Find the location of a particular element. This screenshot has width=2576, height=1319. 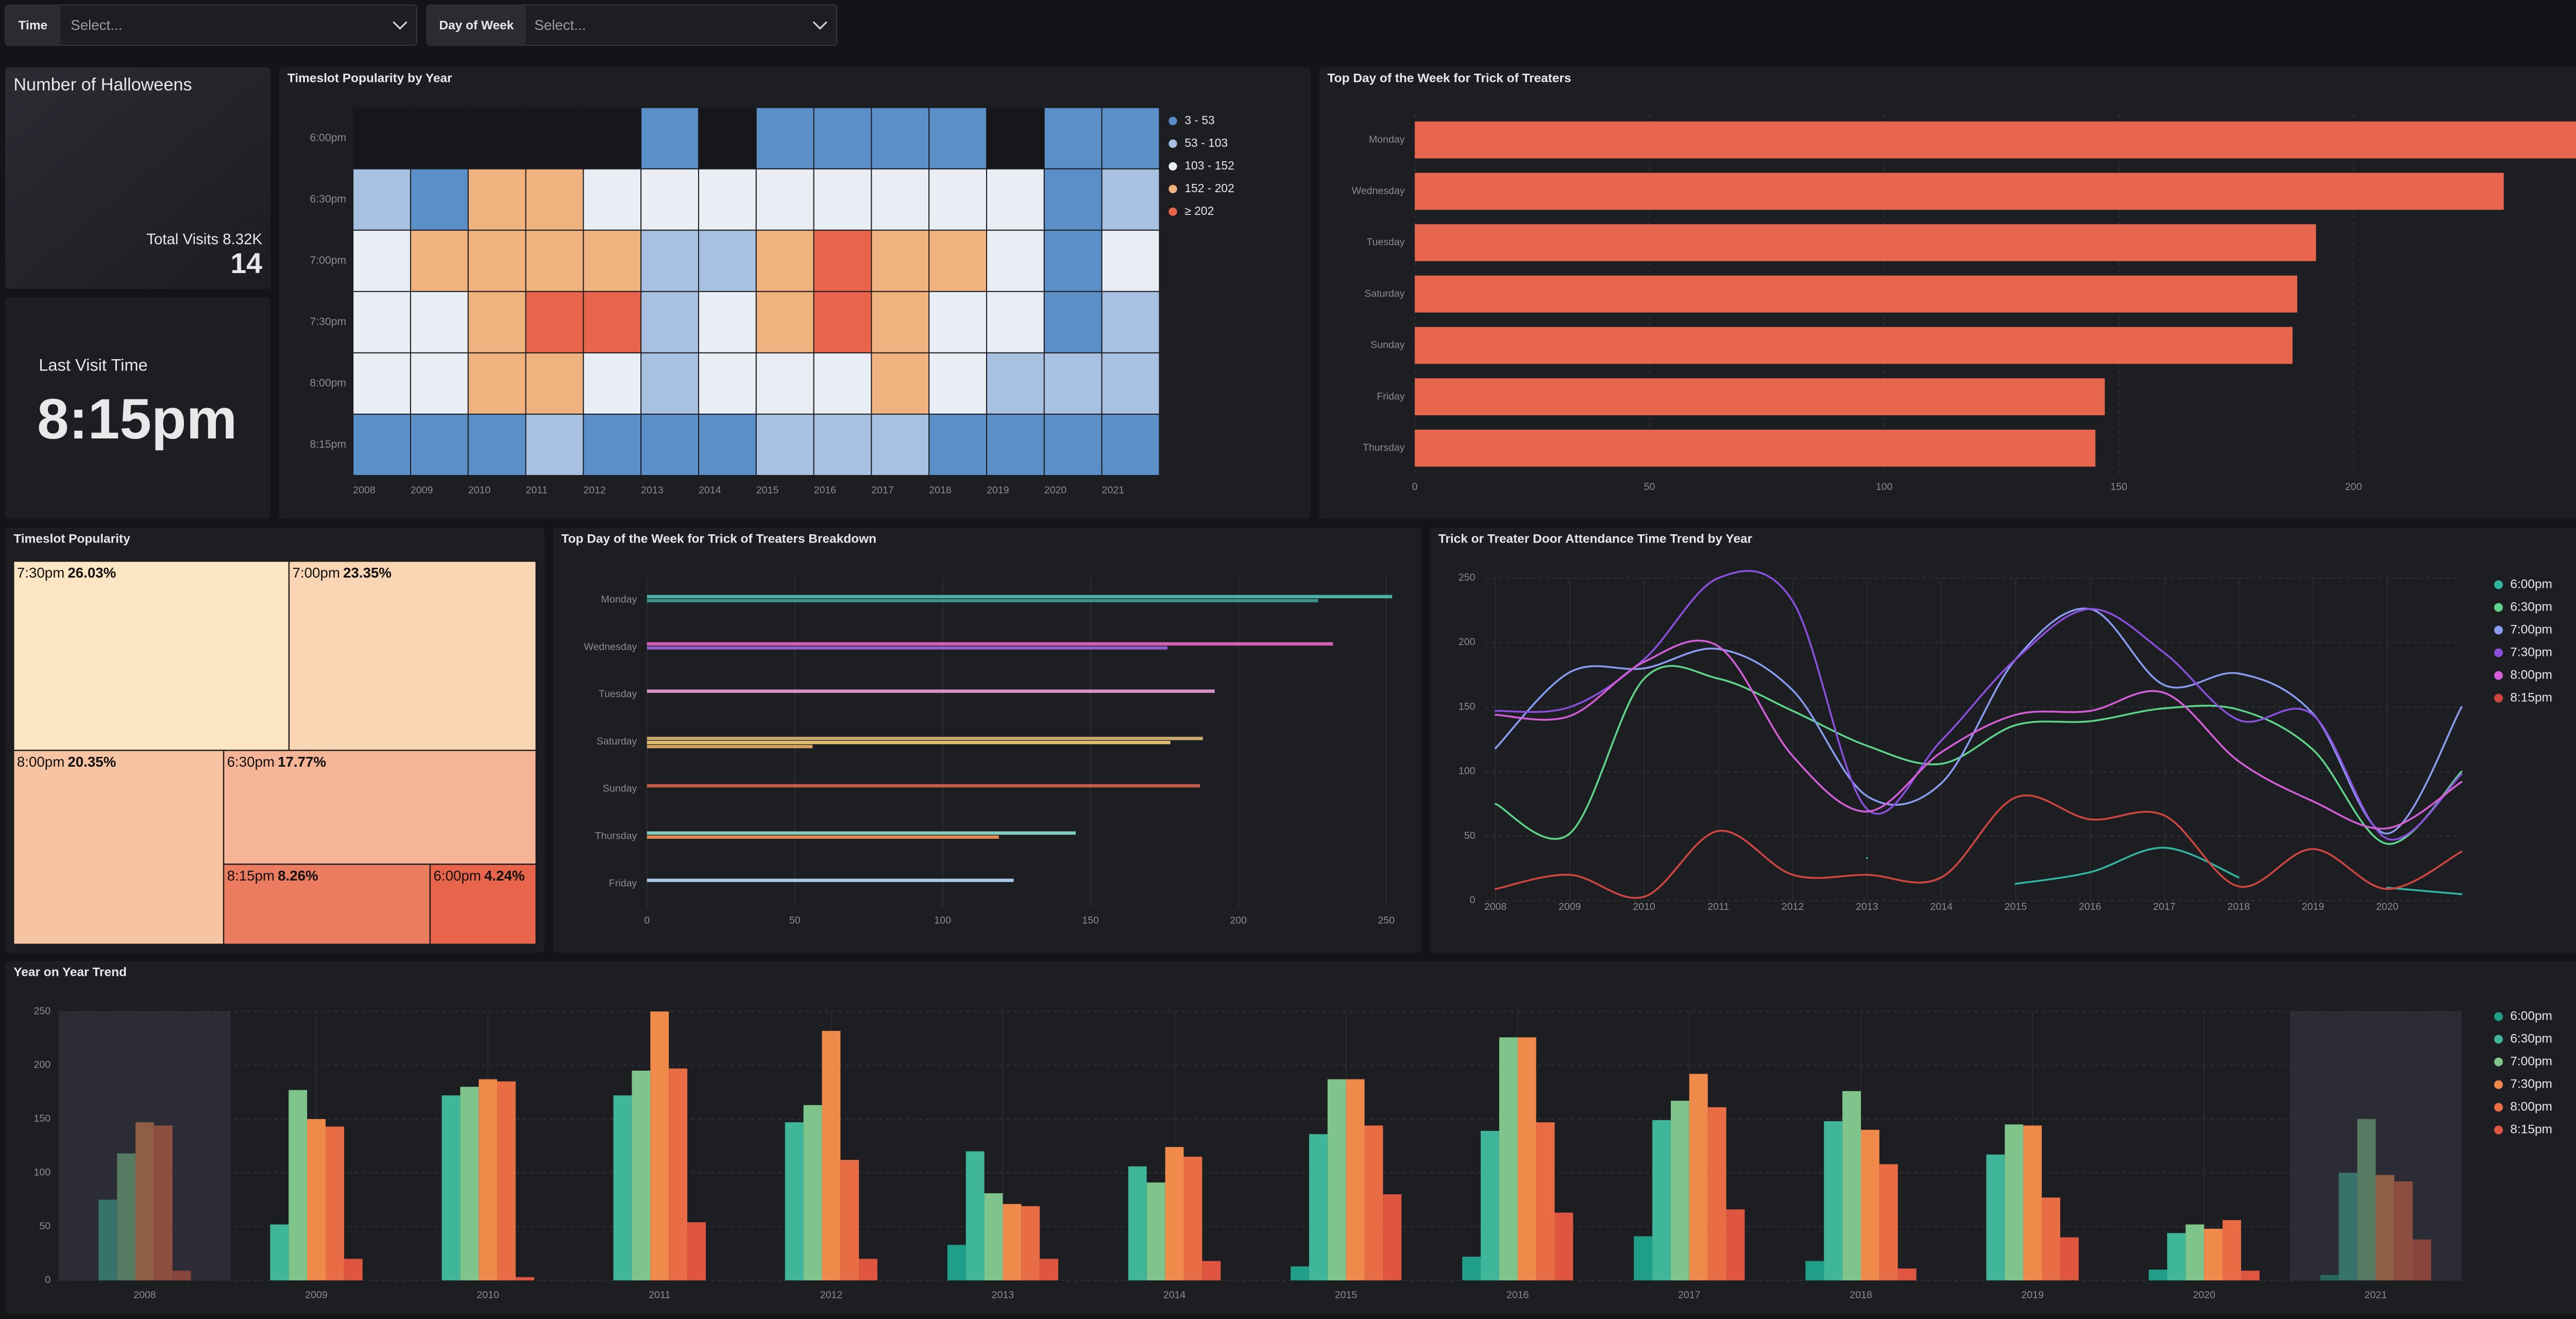

cell-value: 4.24% is located at coordinates (504, 876).